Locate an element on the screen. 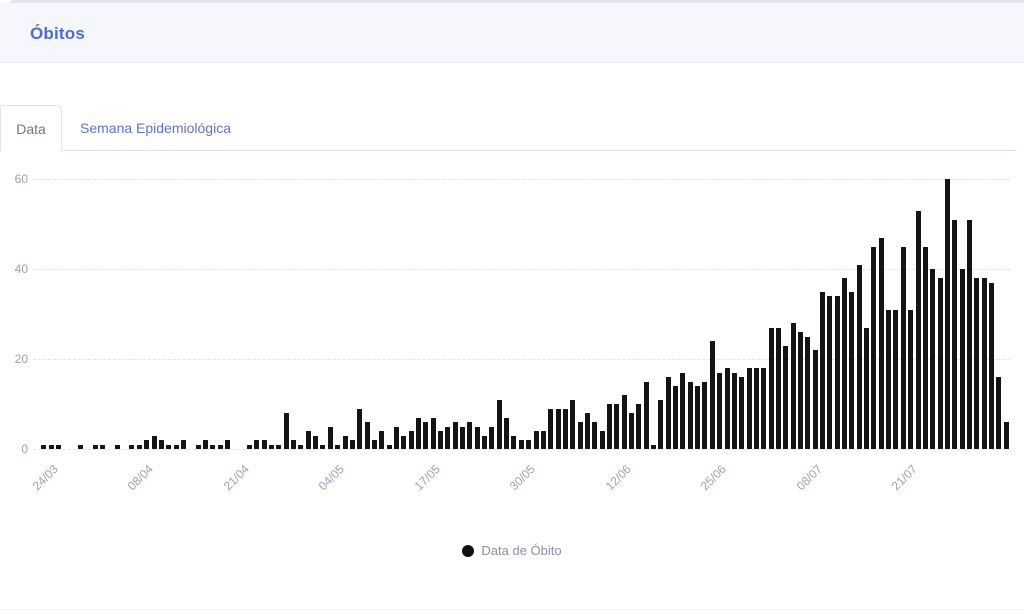  tab-data: Data is located at coordinates (31, 128).